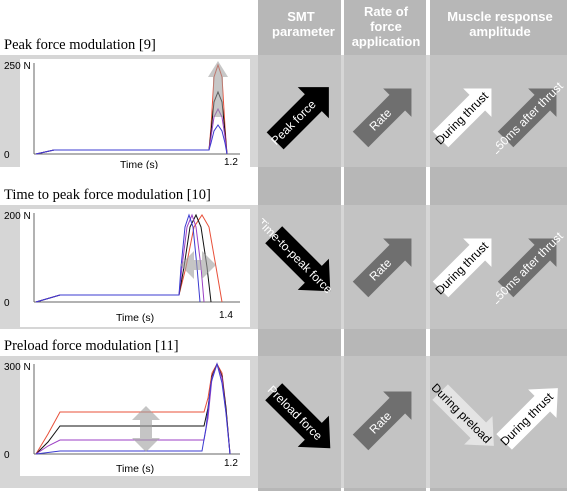  What do you see at coordinates (127, 114) in the screenshot?
I see `row-1-plot: 250 N 0 Time (s) 1.2` at bounding box center [127, 114].